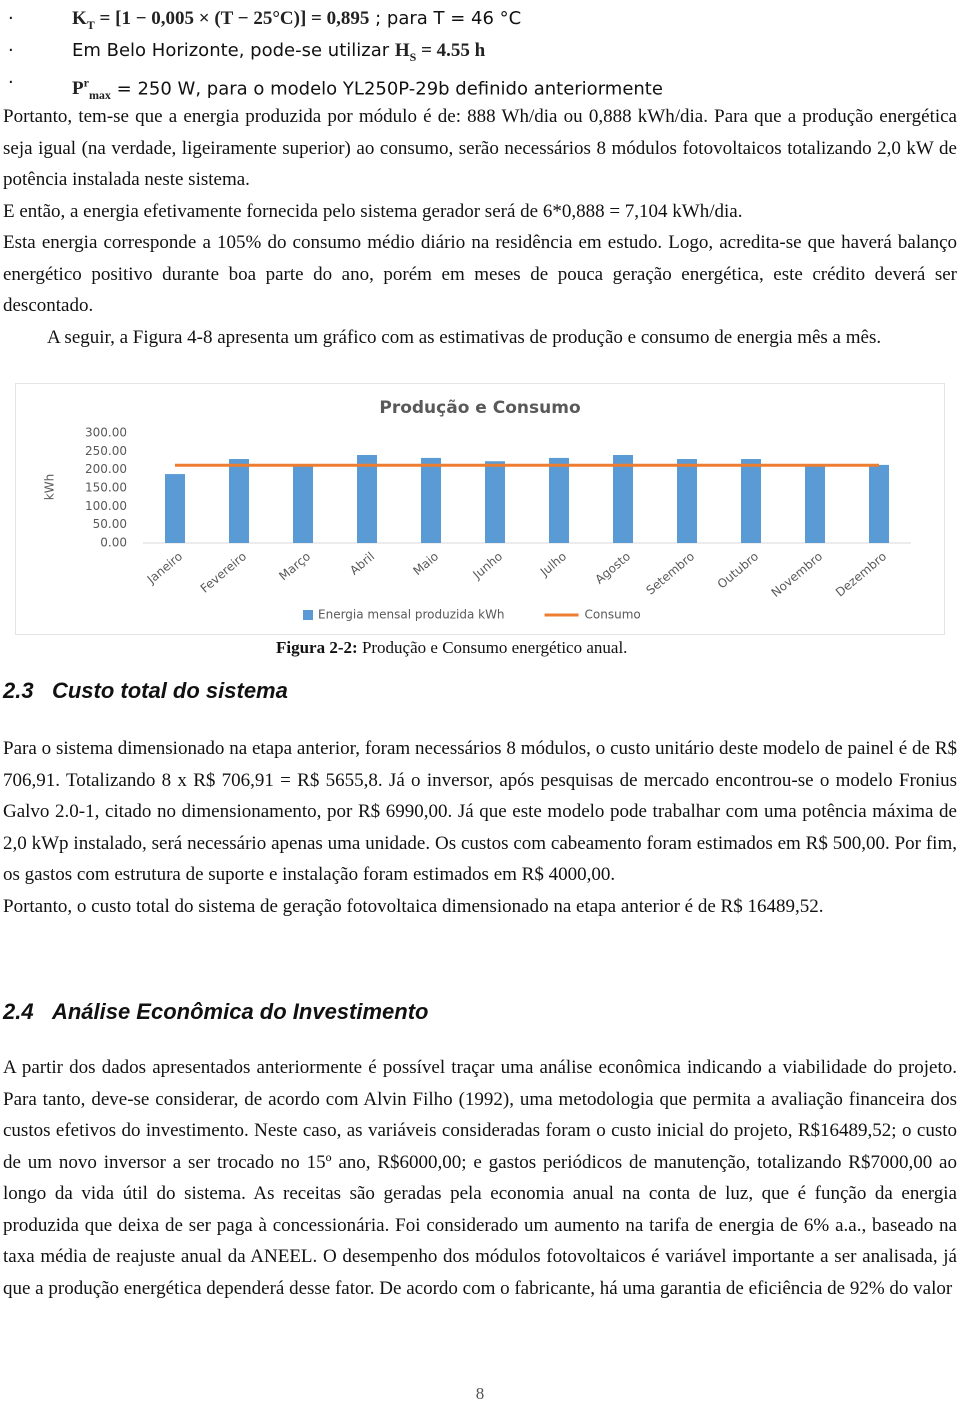 The height and width of the screenshot is (1410, 960). Describe the element at coordinates (453, 50) in the screenshot. I see `expression: = 4.55 h` at that location.